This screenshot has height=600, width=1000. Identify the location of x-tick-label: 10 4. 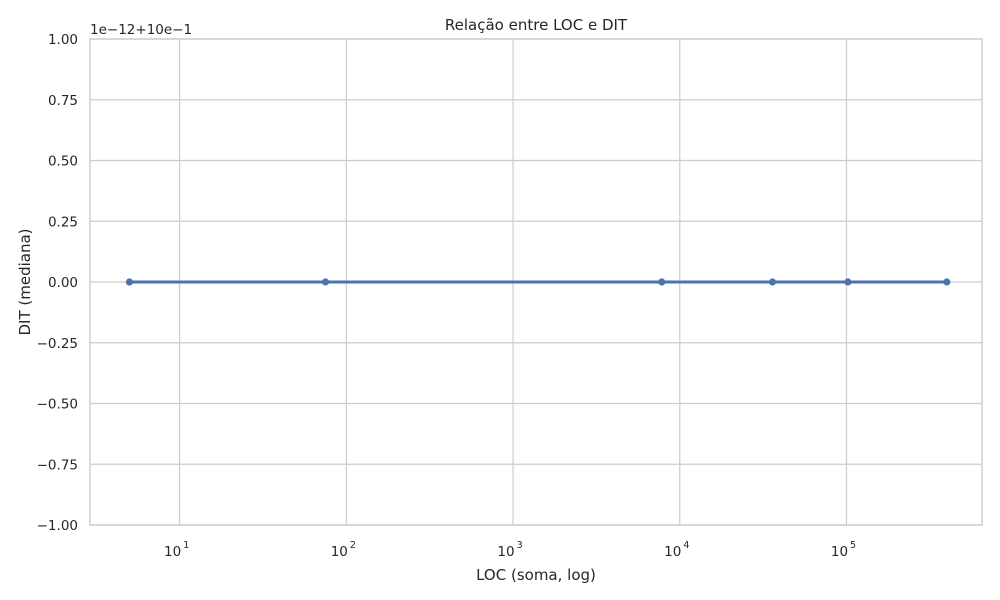
(676, 550).